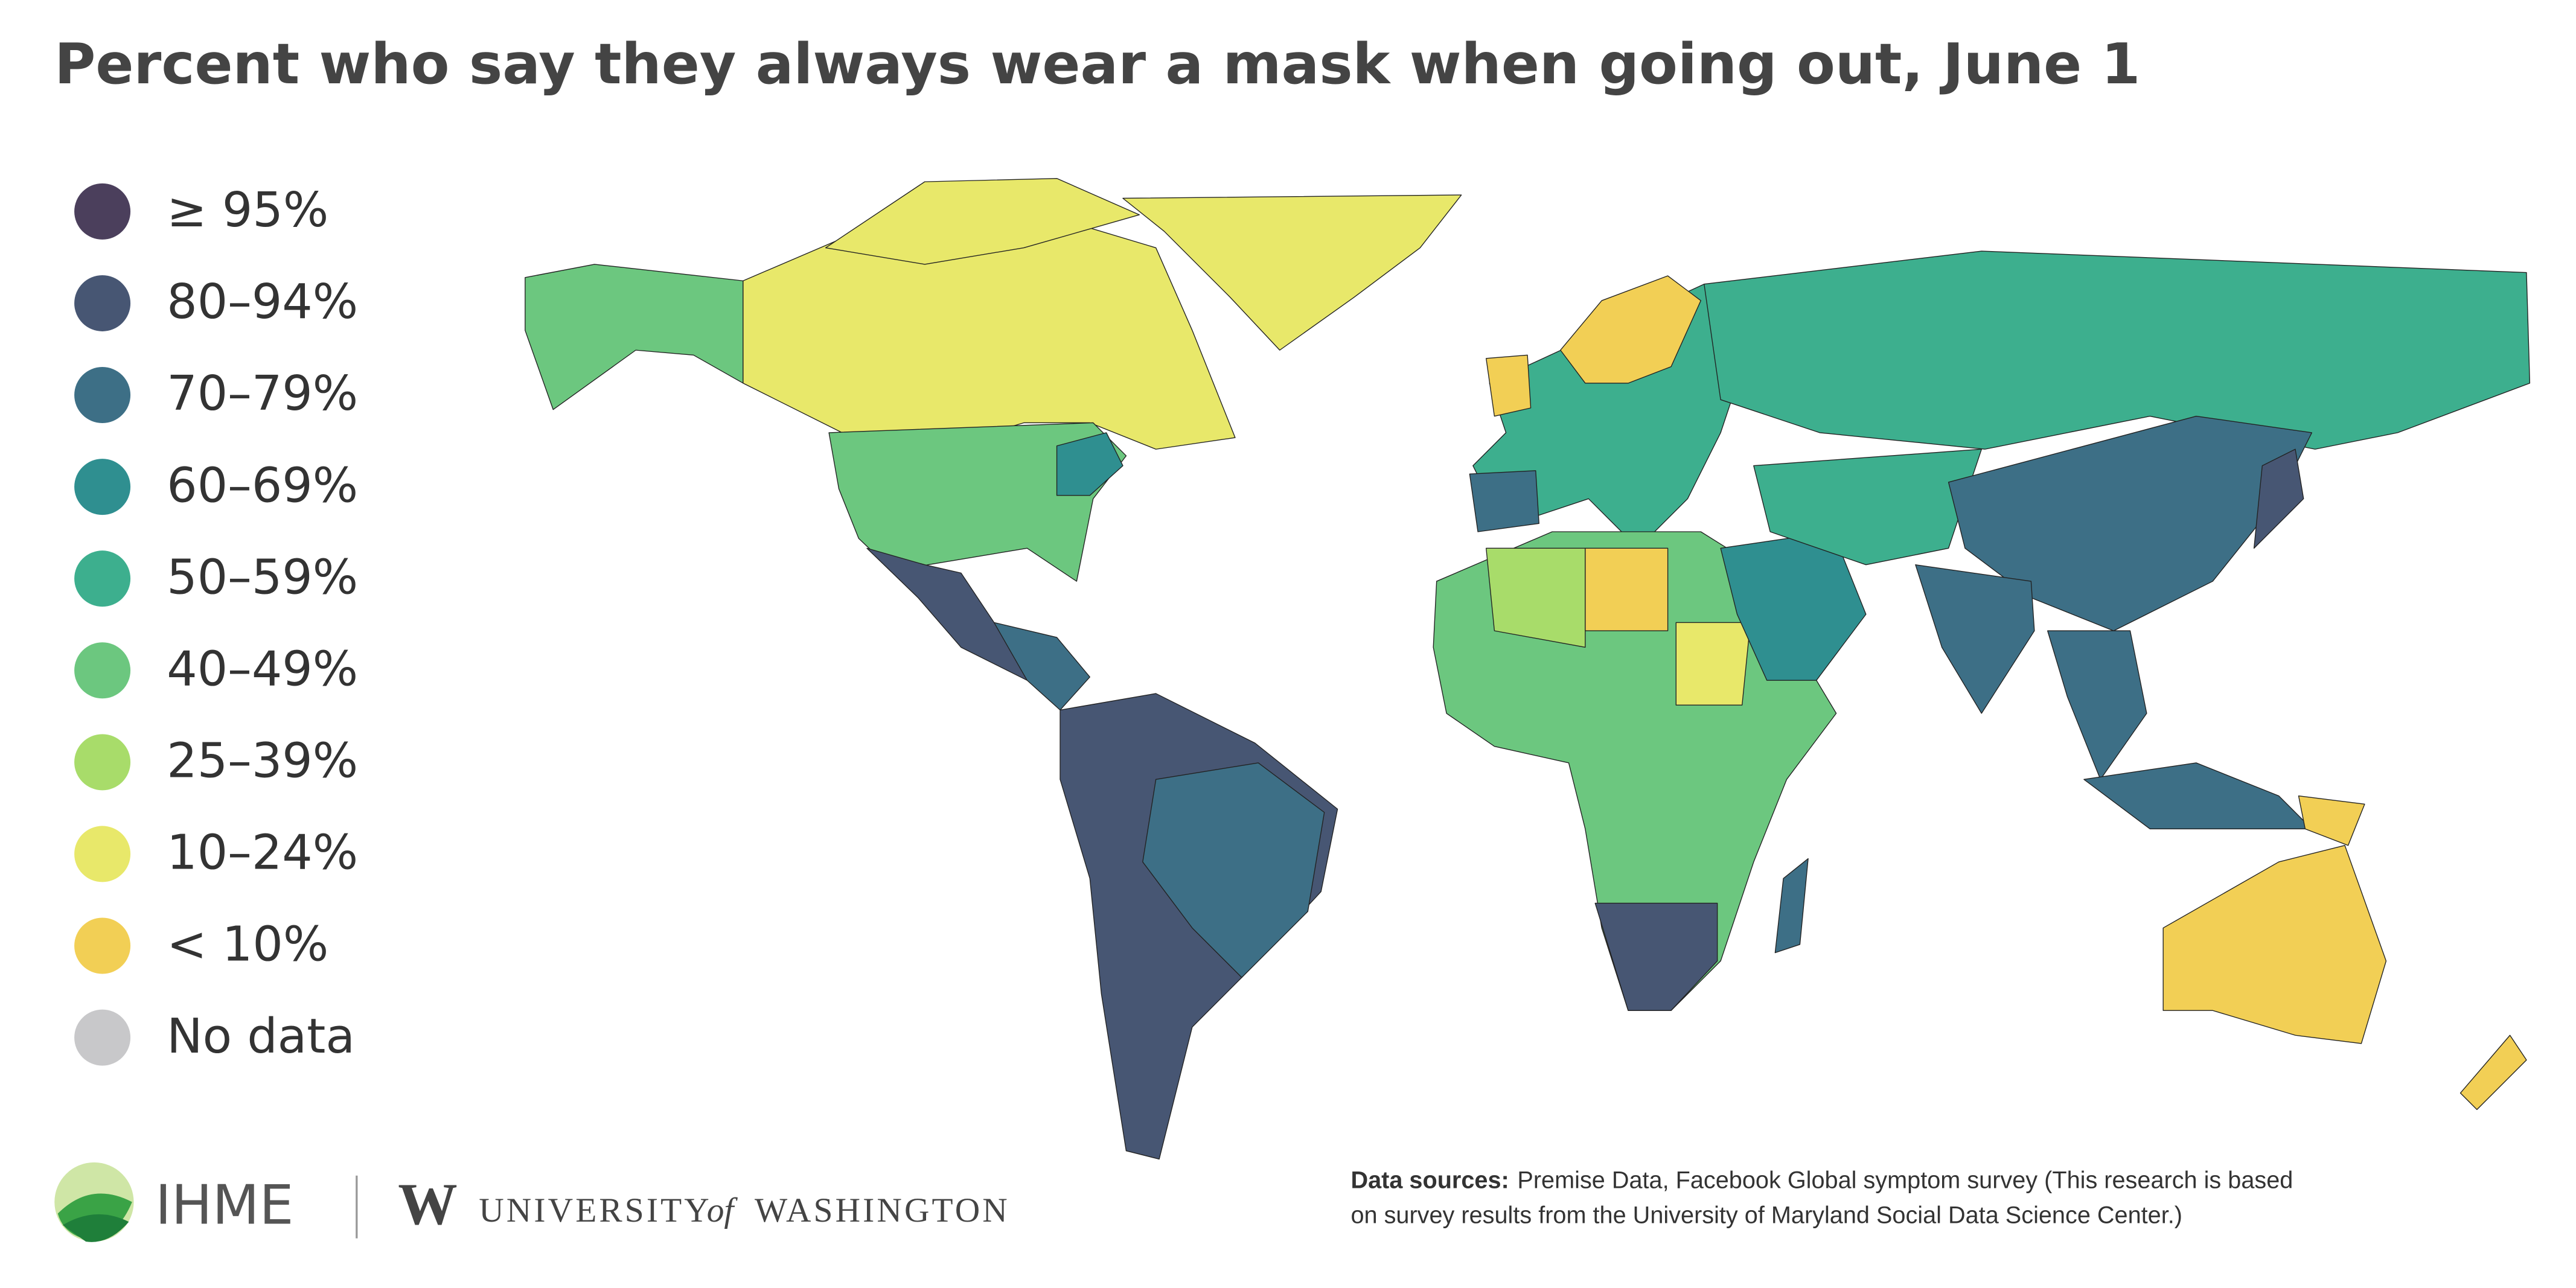 This screenshot has width=2576, height=1288. What do you see at coordinates (596, 1210) in the screenshot?
I see `uw-university: UNIVERSITY` at bounding box center [596, 1210].